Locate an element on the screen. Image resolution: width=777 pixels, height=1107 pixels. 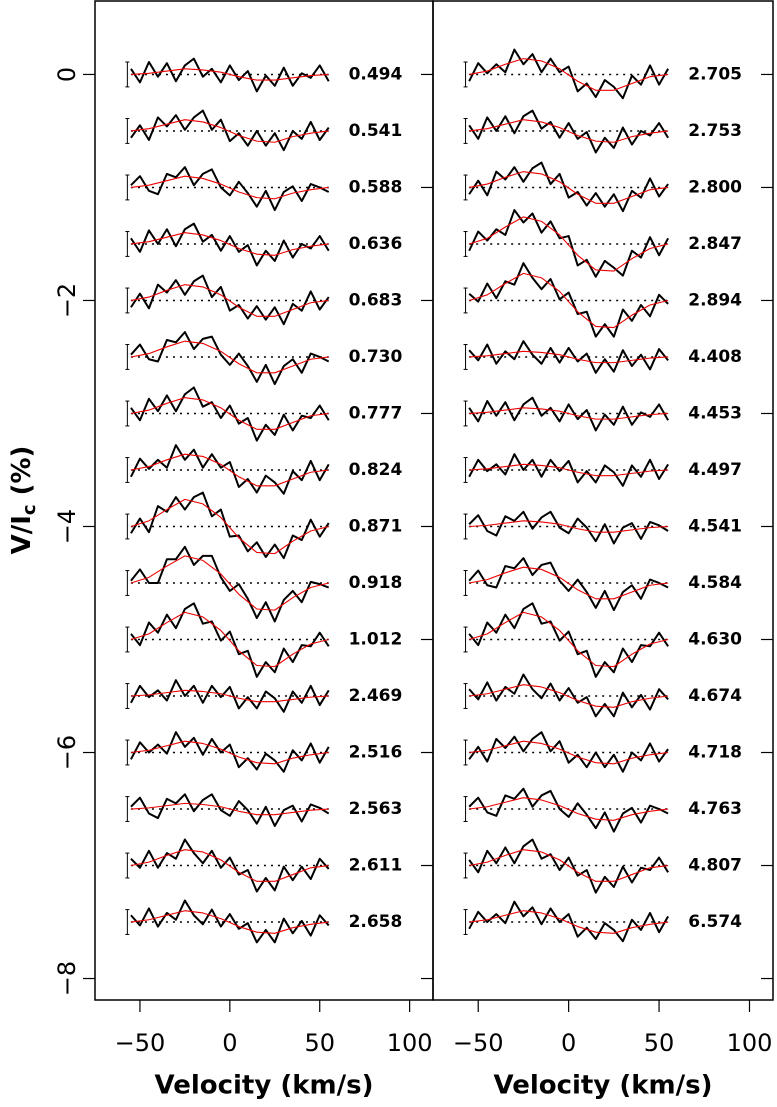
phase-label: 4.718 is located at coordinates (715, 753).